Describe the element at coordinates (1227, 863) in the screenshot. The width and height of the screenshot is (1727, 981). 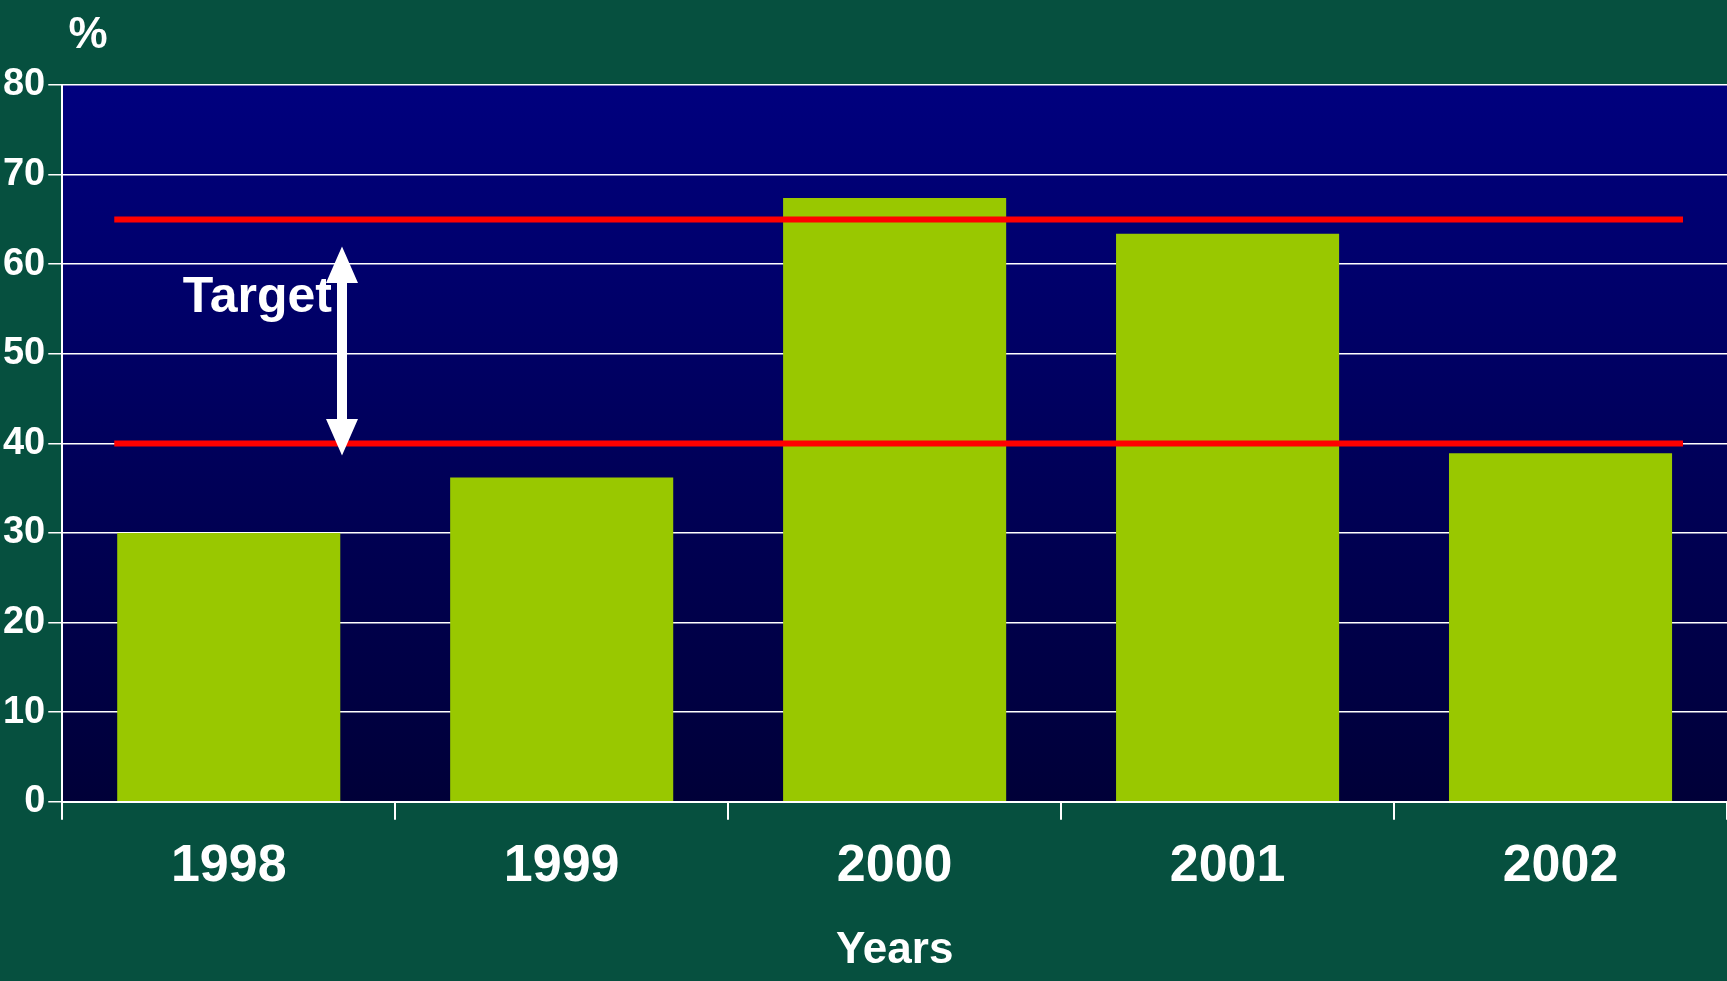
I see `x-tick-label: 2001` at that location.